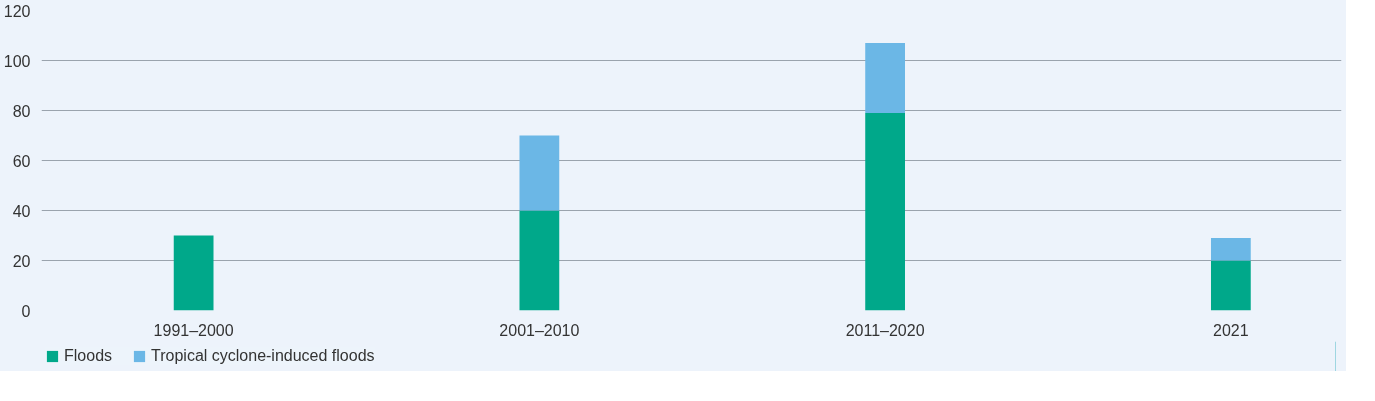  What do you see at coordinates (88, 356) in the screenshot?
I see `legend-label: Floods` at bounding box center [88, 356].